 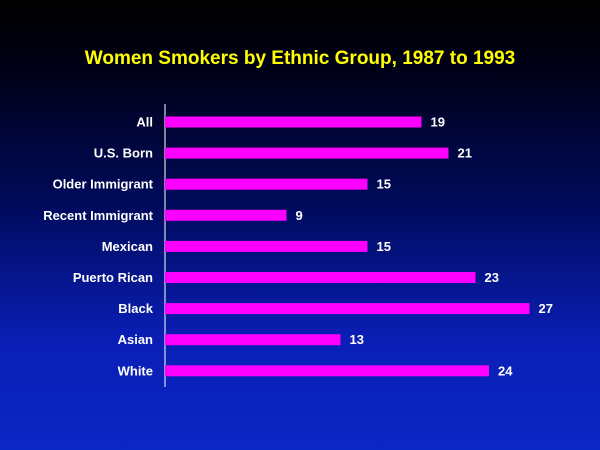 What do you see at coordinates (465, 153) in the screenshot?
I see `value-label-u-s-born: 21` at bounding box center [465, 153].